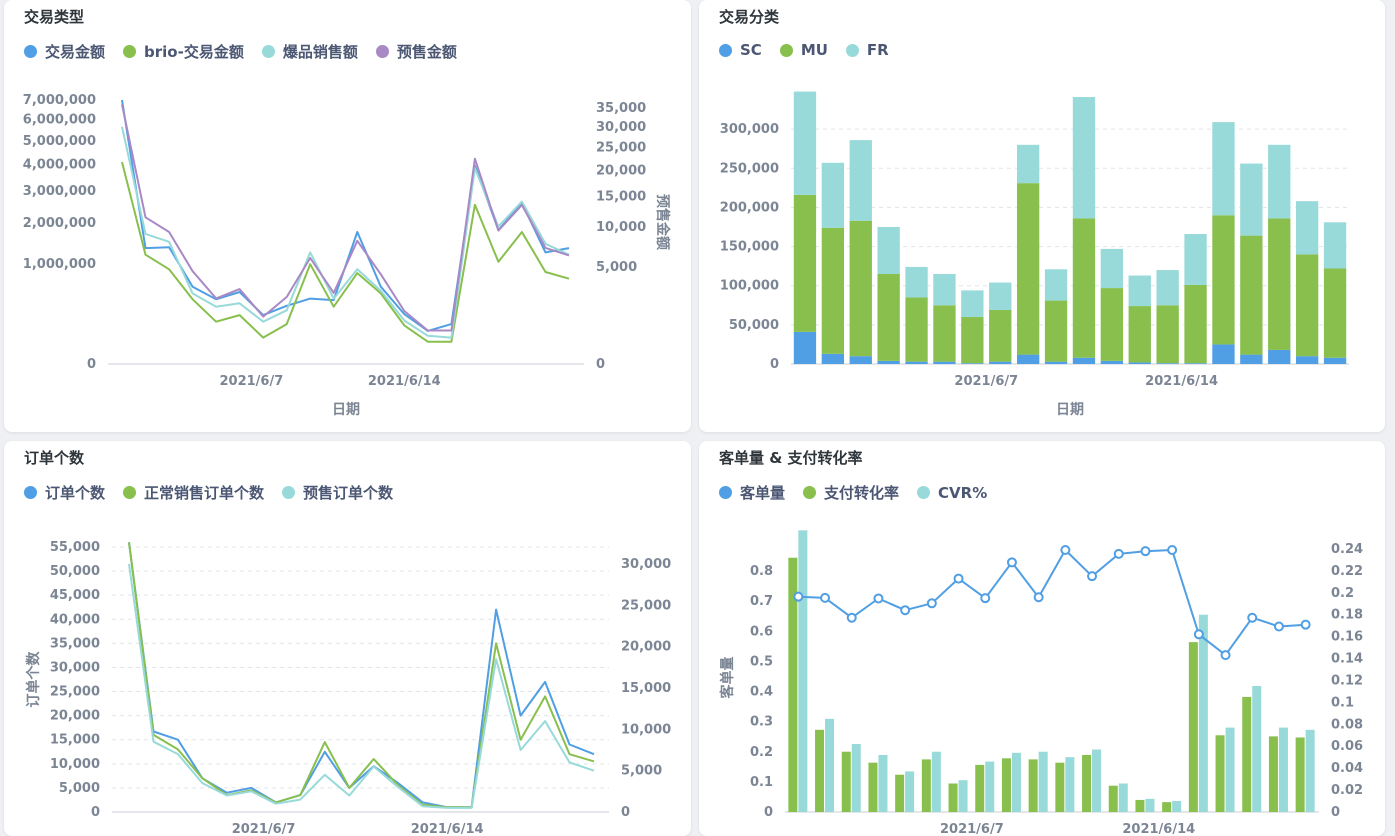 This screenshot has width=1395, height=836. I want to click on chart-legend: 订单个数 正常销售订单个数 预售订单个数, so click(208, 492).